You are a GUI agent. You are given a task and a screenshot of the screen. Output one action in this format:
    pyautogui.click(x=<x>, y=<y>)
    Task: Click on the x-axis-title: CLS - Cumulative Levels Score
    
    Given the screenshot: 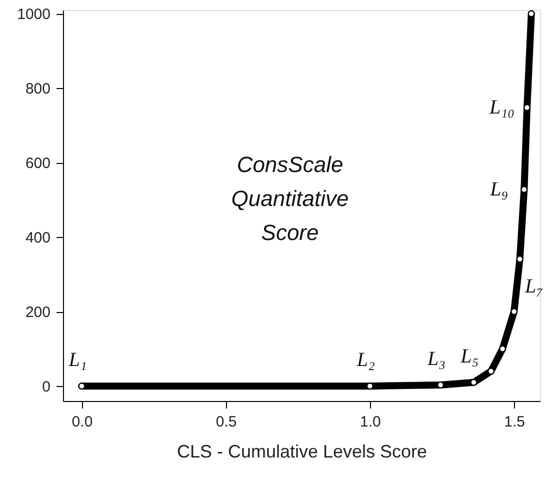 What is the action you would take?
    pyautogui.click(x=302, y=452)
    